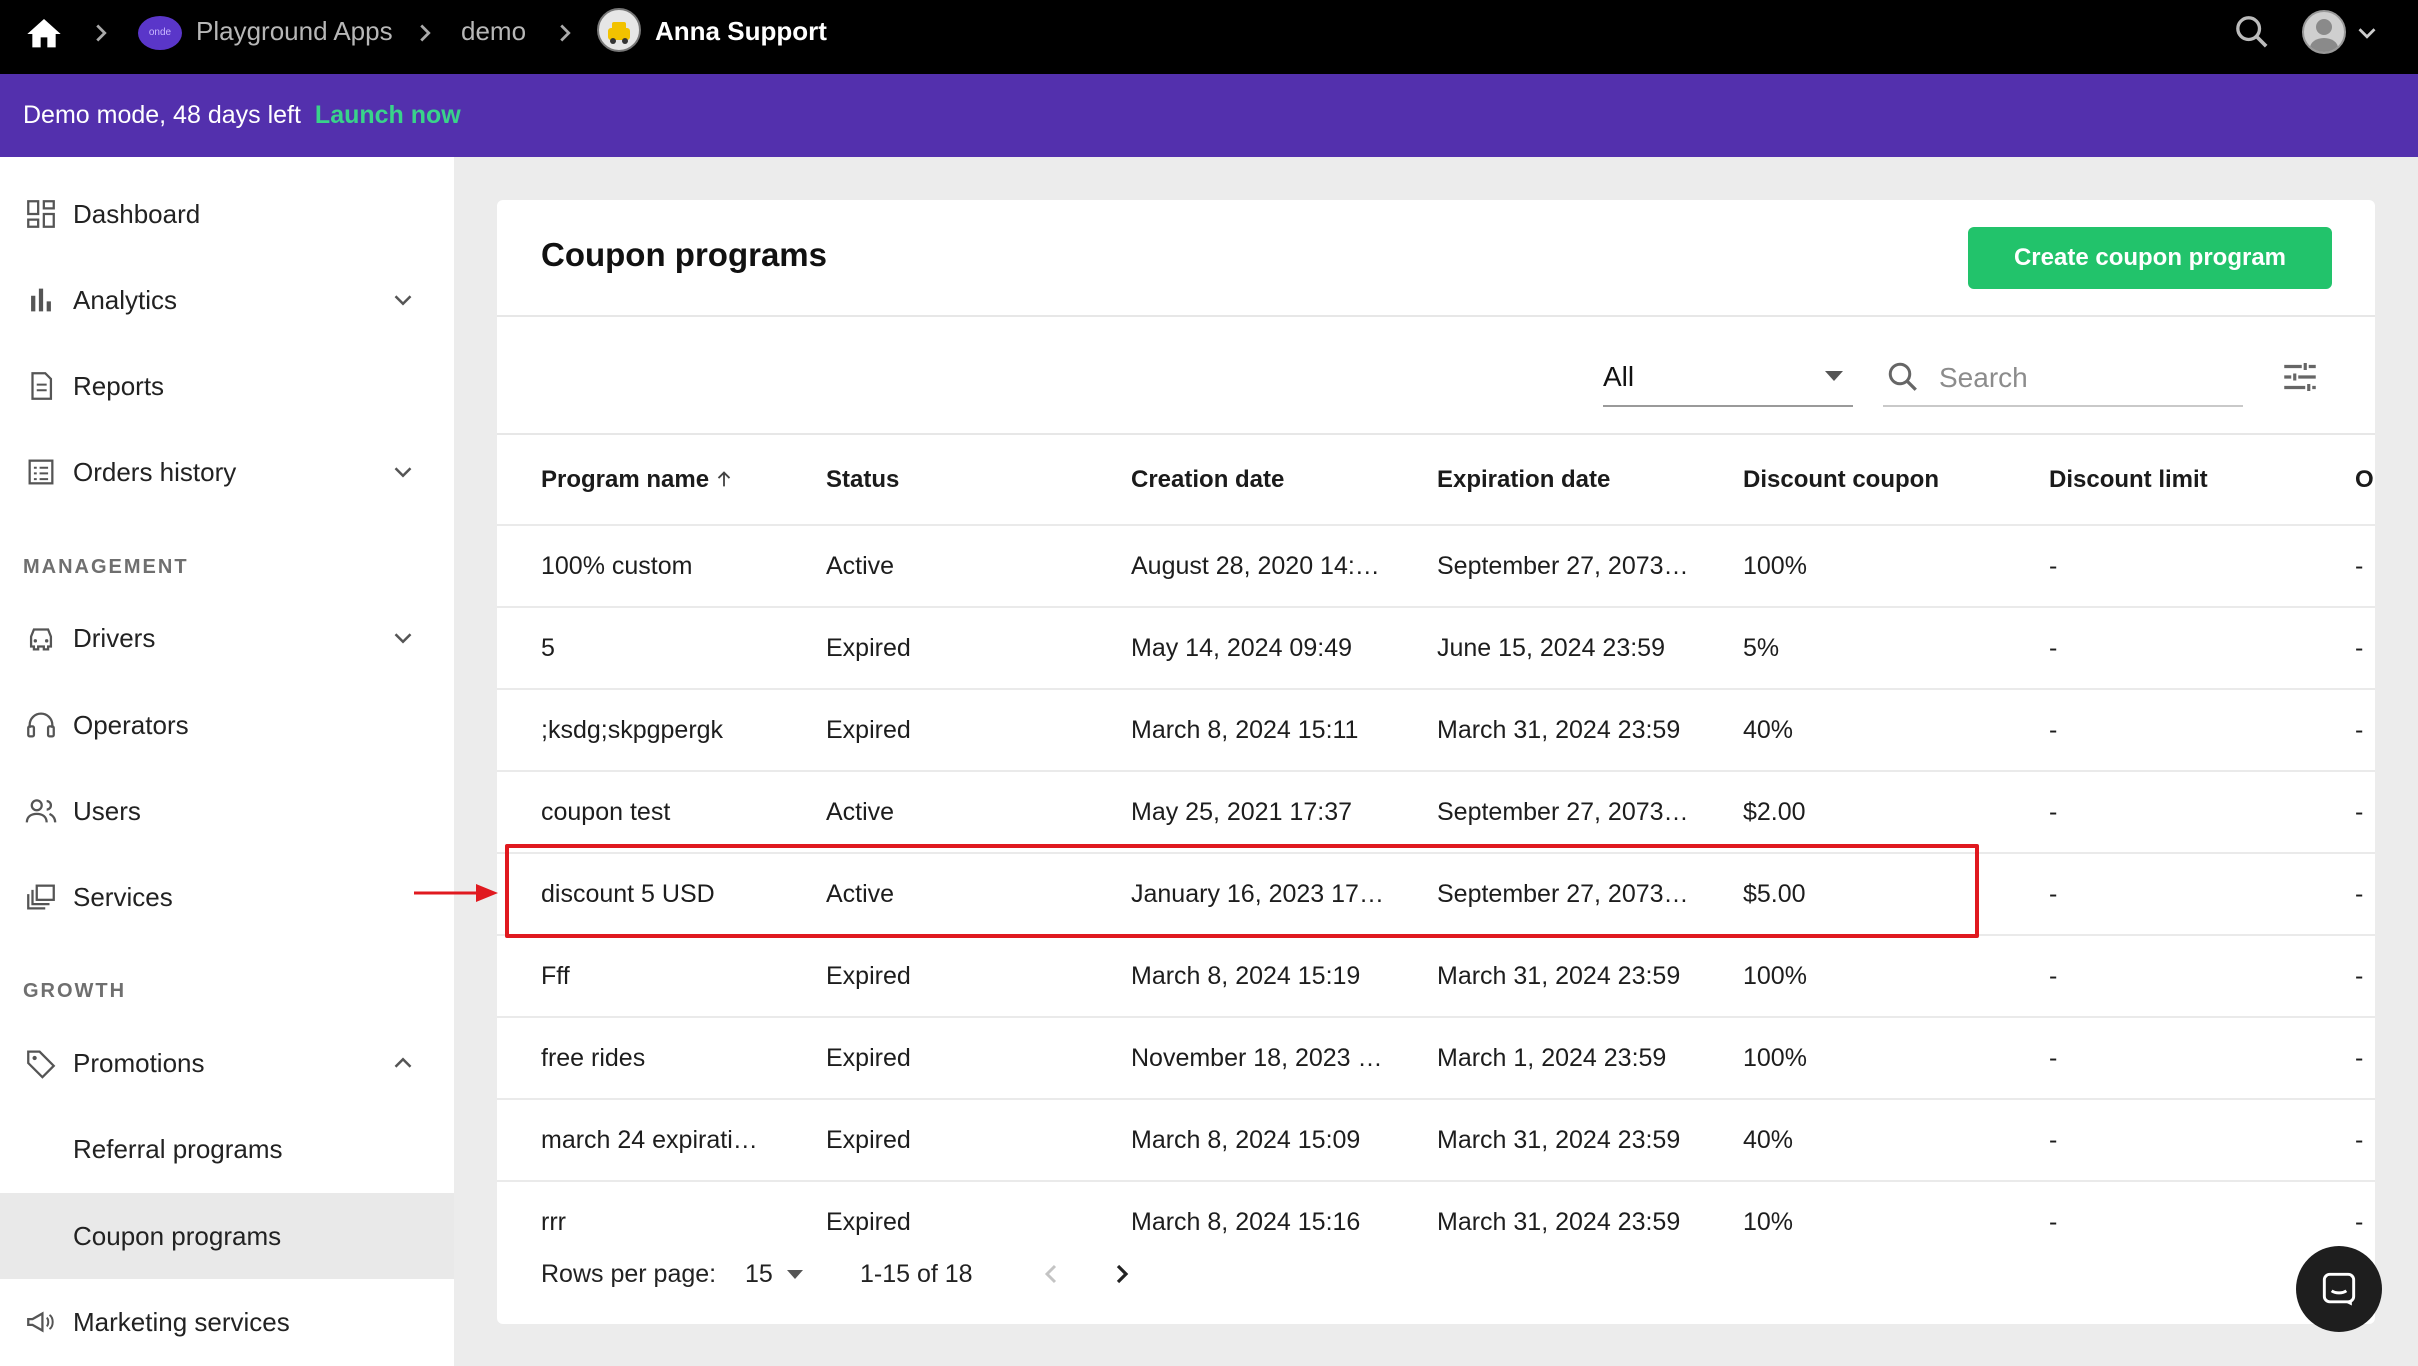  What do you see at coordinates (617, 566) in the screenshot?
I see `cell-program-name: 100% custom` at bounding box center [617, 566].